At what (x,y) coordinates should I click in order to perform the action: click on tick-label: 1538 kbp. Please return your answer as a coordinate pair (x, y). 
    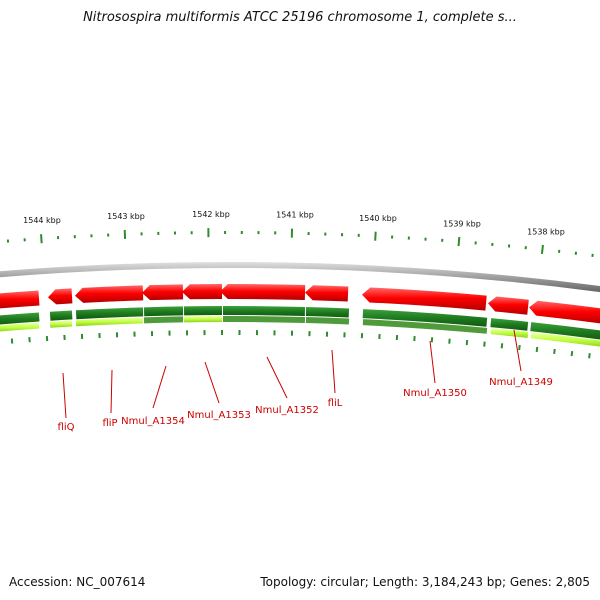
    Looking at the image, I should click on (546, 231).